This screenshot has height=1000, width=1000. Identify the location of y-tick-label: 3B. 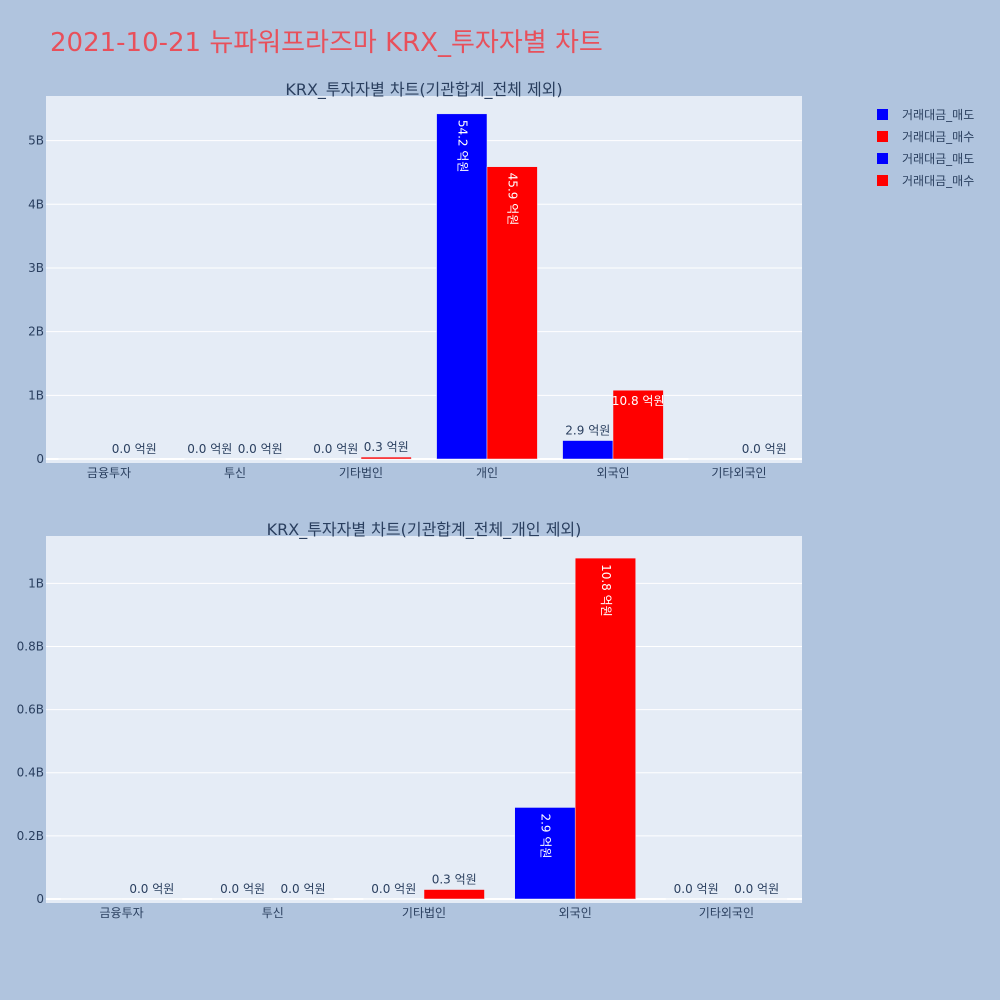
(36, 268).